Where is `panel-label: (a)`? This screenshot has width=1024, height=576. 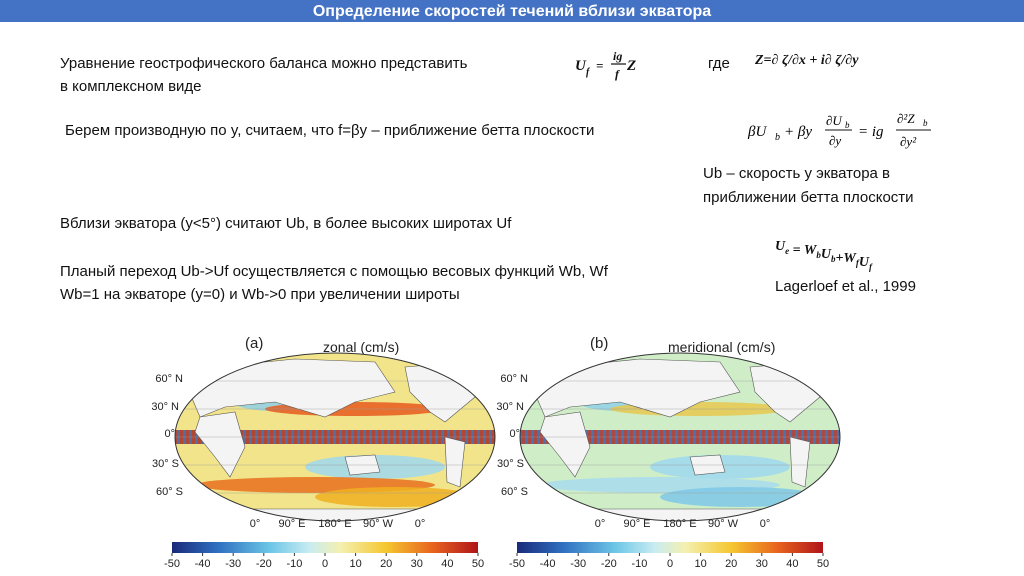 panel-label: (a) is located at coordinates (254, 343).